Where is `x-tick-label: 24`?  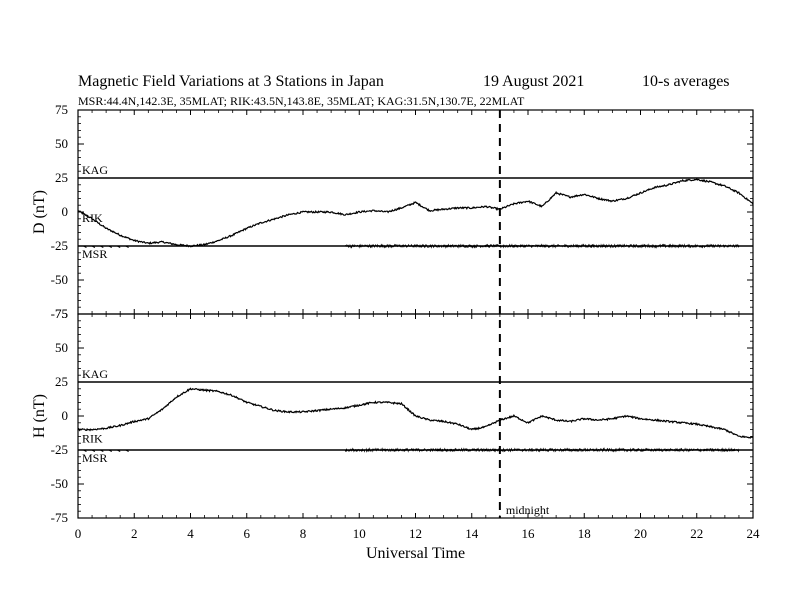
x-tick-label: 24 is located at coordinates (754, 533).